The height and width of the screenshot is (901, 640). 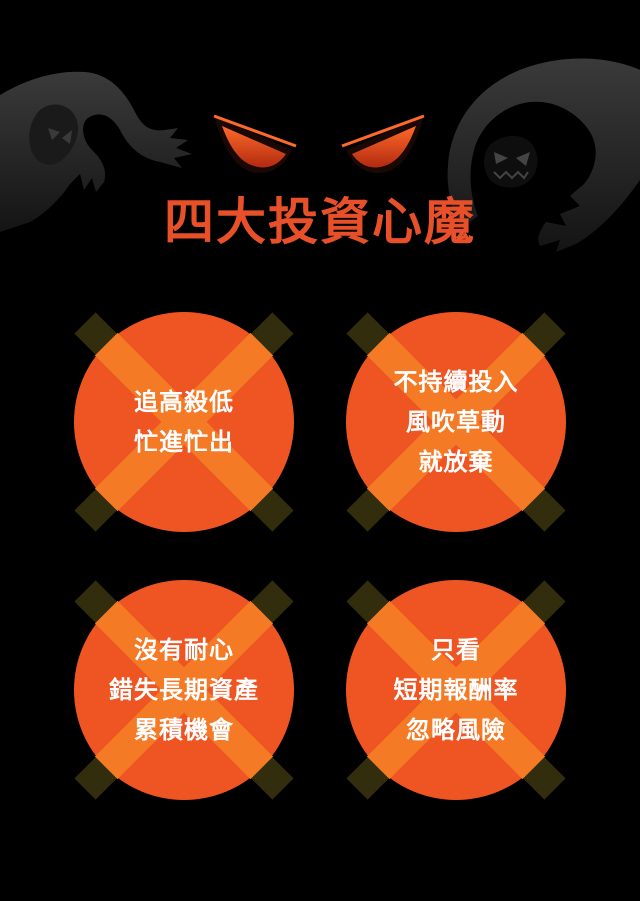 I want to click on angry-eyes-icon, so click(x=319, y=144).